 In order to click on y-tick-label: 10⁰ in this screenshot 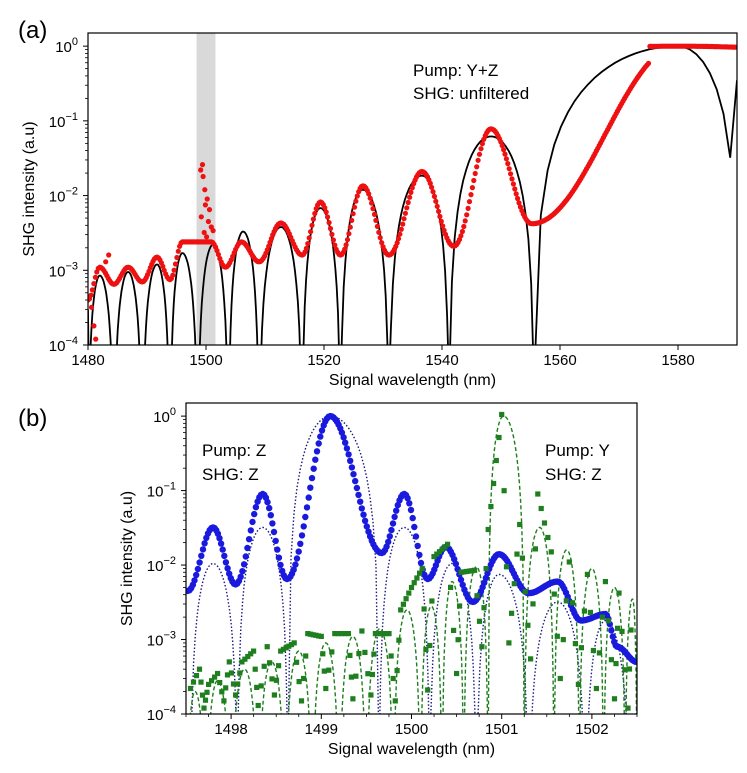, I will do `click(66, 46)`.